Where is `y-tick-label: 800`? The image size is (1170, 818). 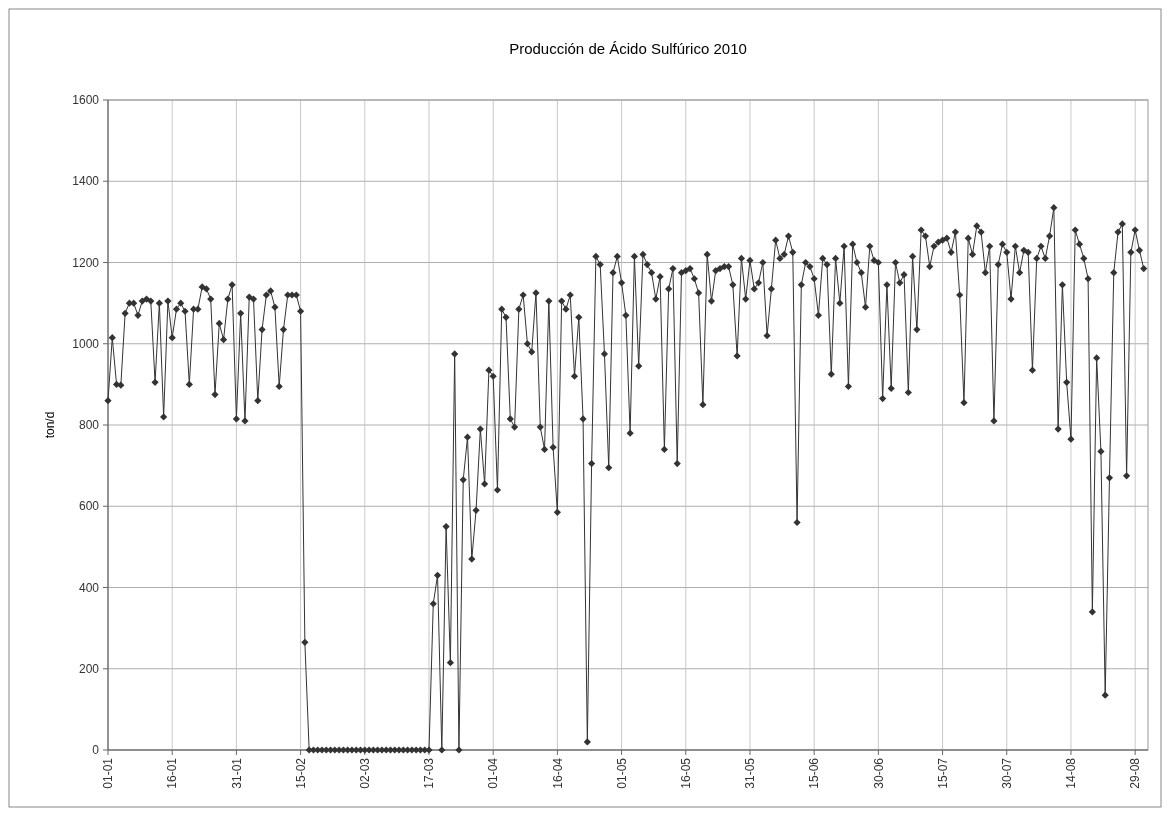
y-tick-label: 800 is located at coordinates (89, 425).